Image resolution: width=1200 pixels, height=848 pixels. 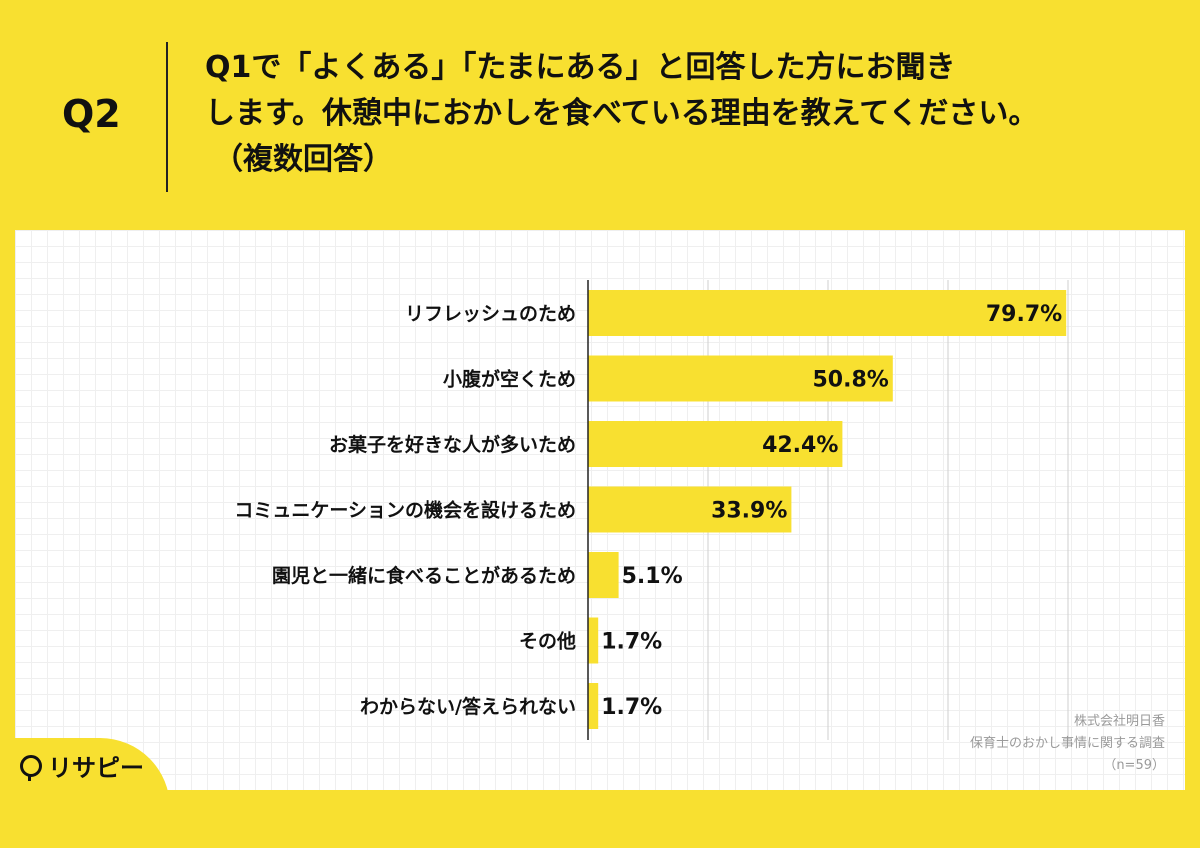 I want to click on question-number: Q2, so click(x=91, y=114).